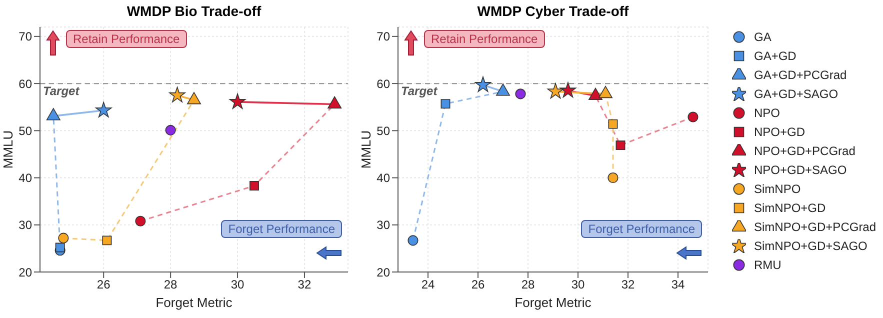 This screenshot has width=883, height=318. I want to click on legend-label: GA, so click(763, 37).